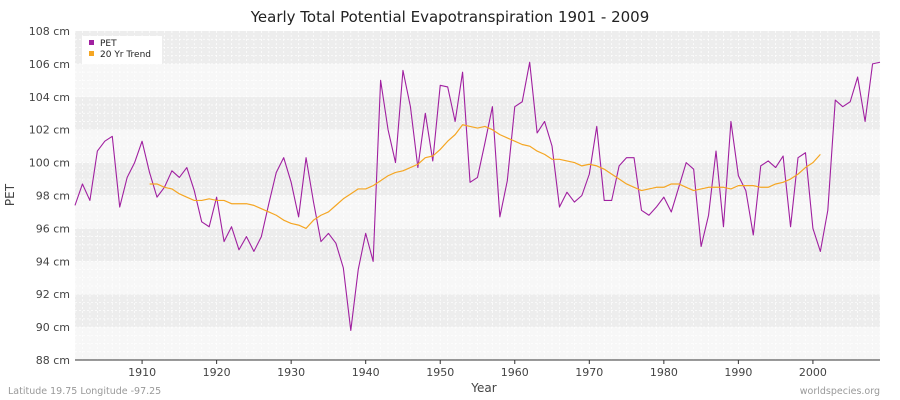  Describe the element at coordinates (84, 391) in the screenshot. I see `footer-coordinates: Latitude 19.75 Longitude -97.25` at that location.